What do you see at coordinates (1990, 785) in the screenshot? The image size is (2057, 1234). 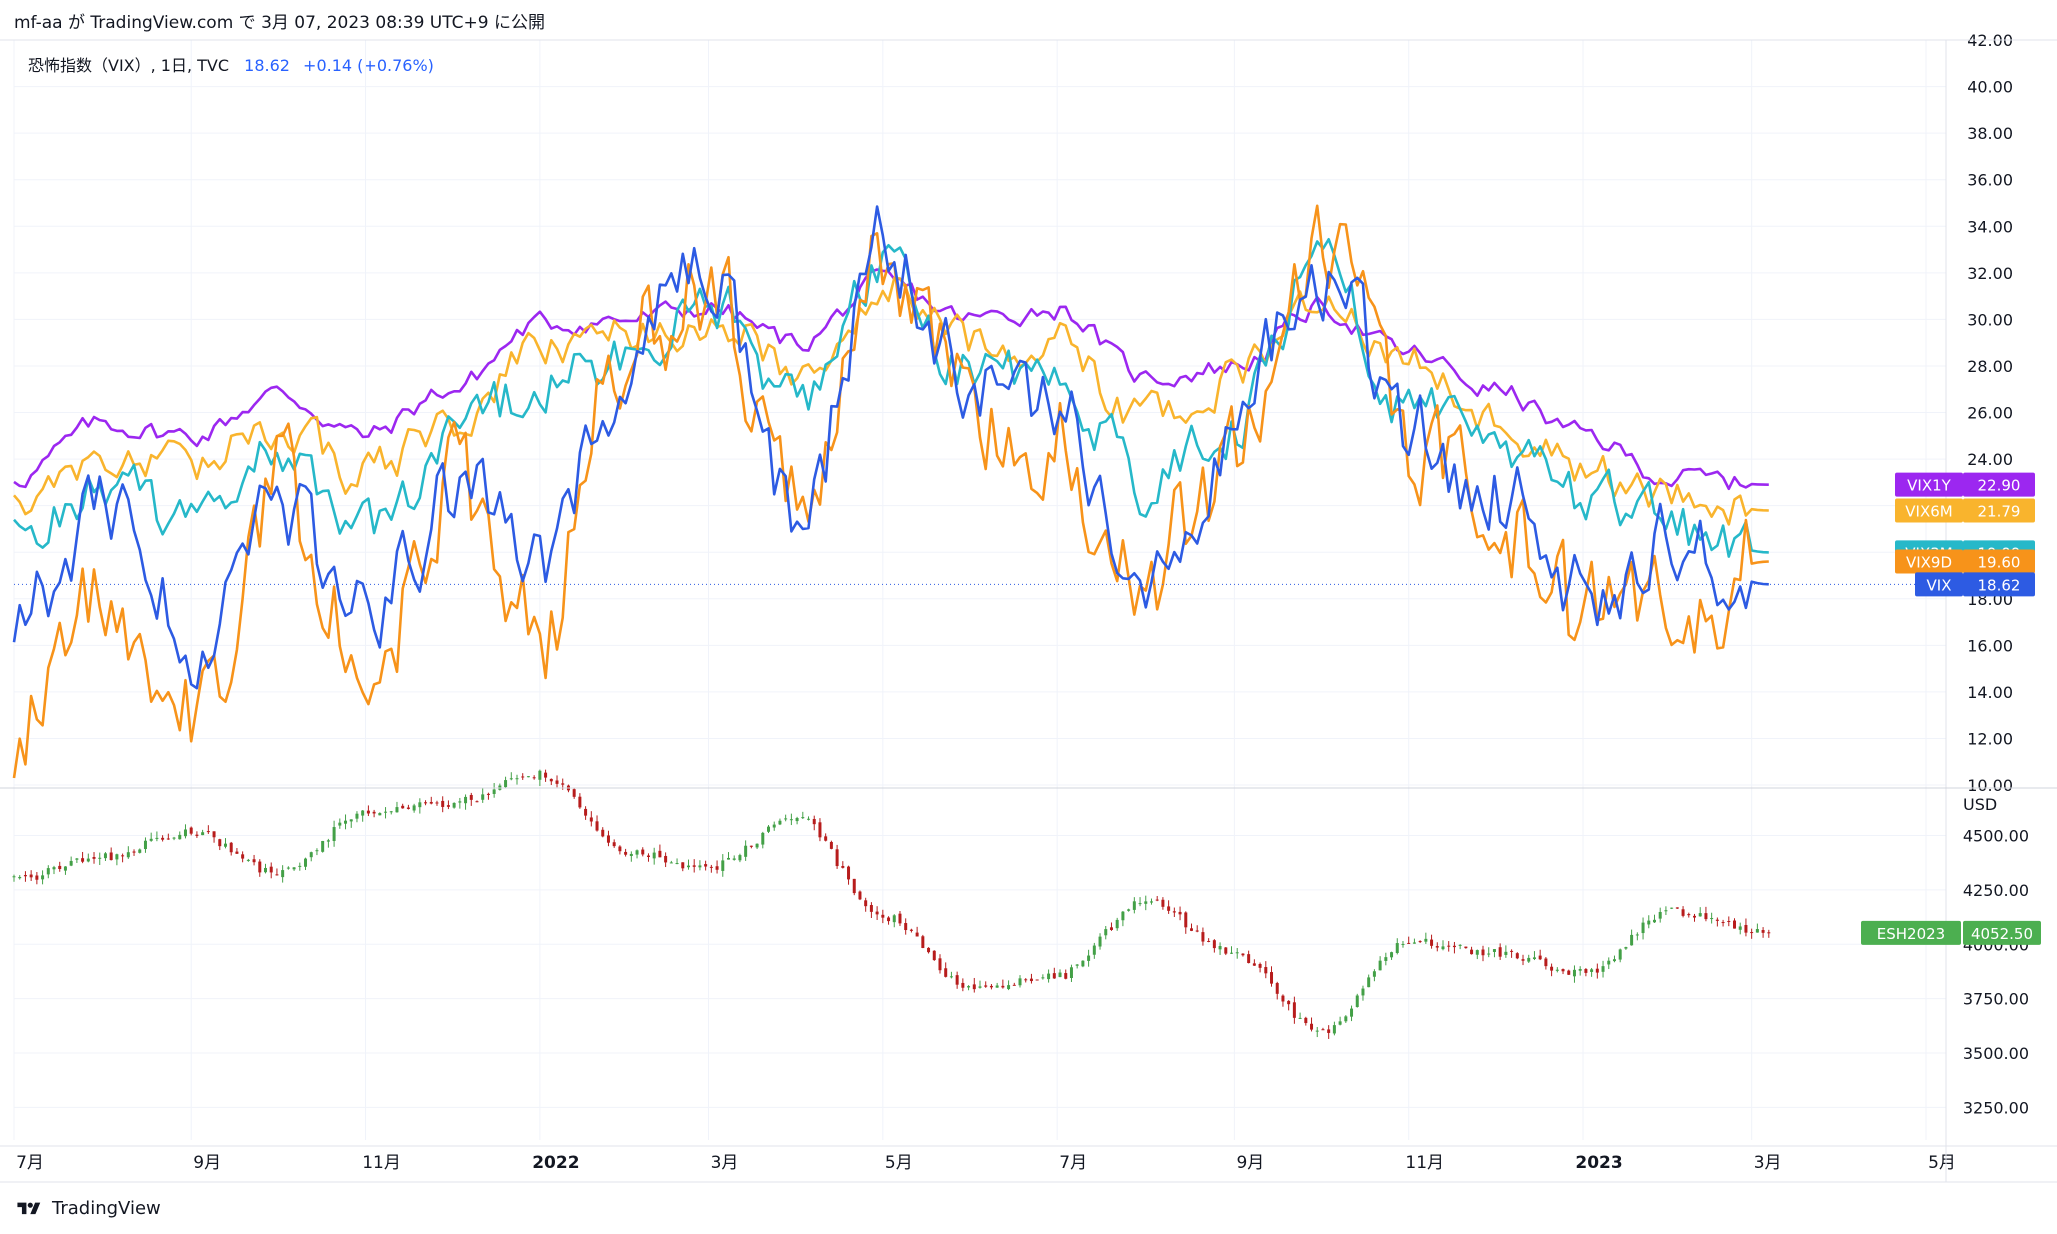 I see `y-tick-label: 10.00` at bounding box center [1990, 785].